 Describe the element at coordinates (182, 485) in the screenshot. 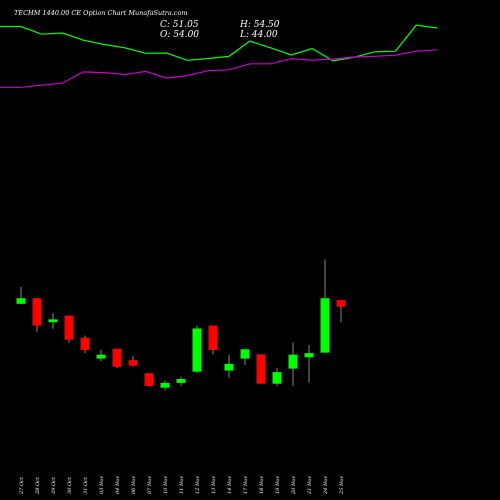

I see `x-tick-label: 11 Nov` at that location.